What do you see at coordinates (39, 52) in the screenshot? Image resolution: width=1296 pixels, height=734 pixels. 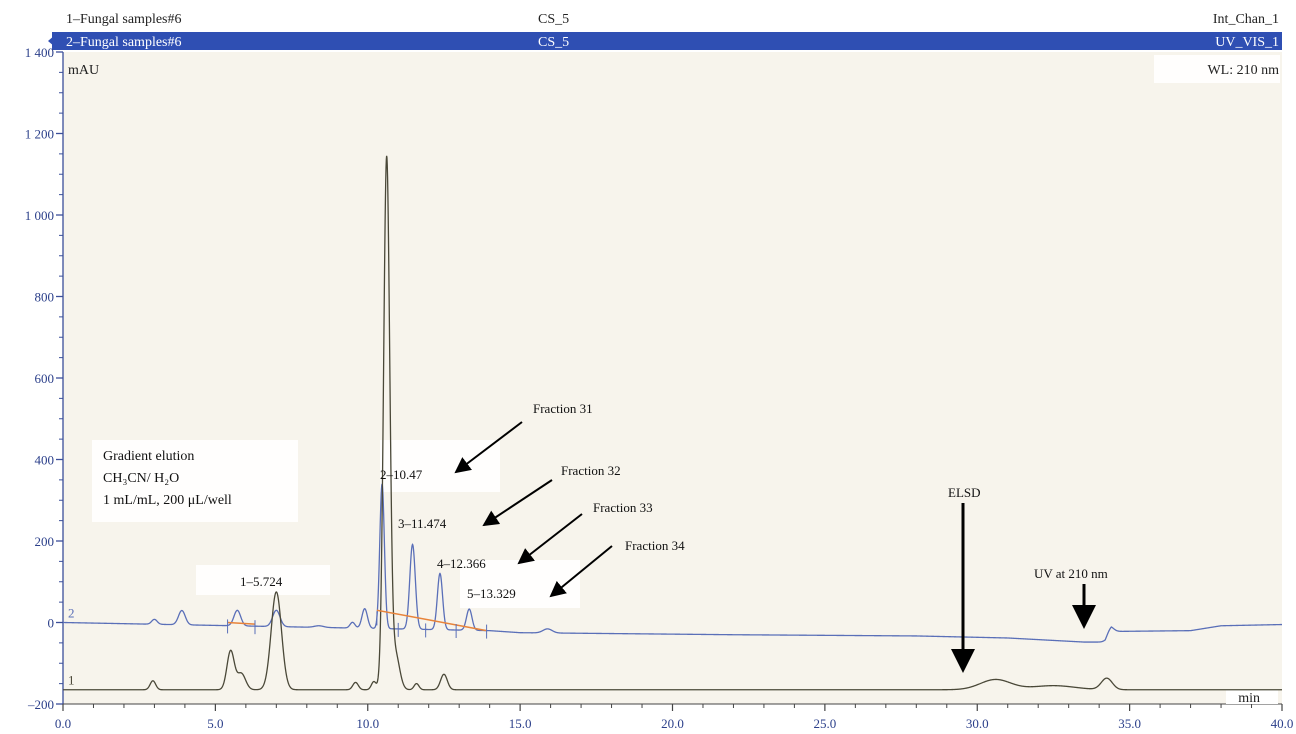 I see `y-tick-label-8: 1 400` at bounding box center [39, 52].